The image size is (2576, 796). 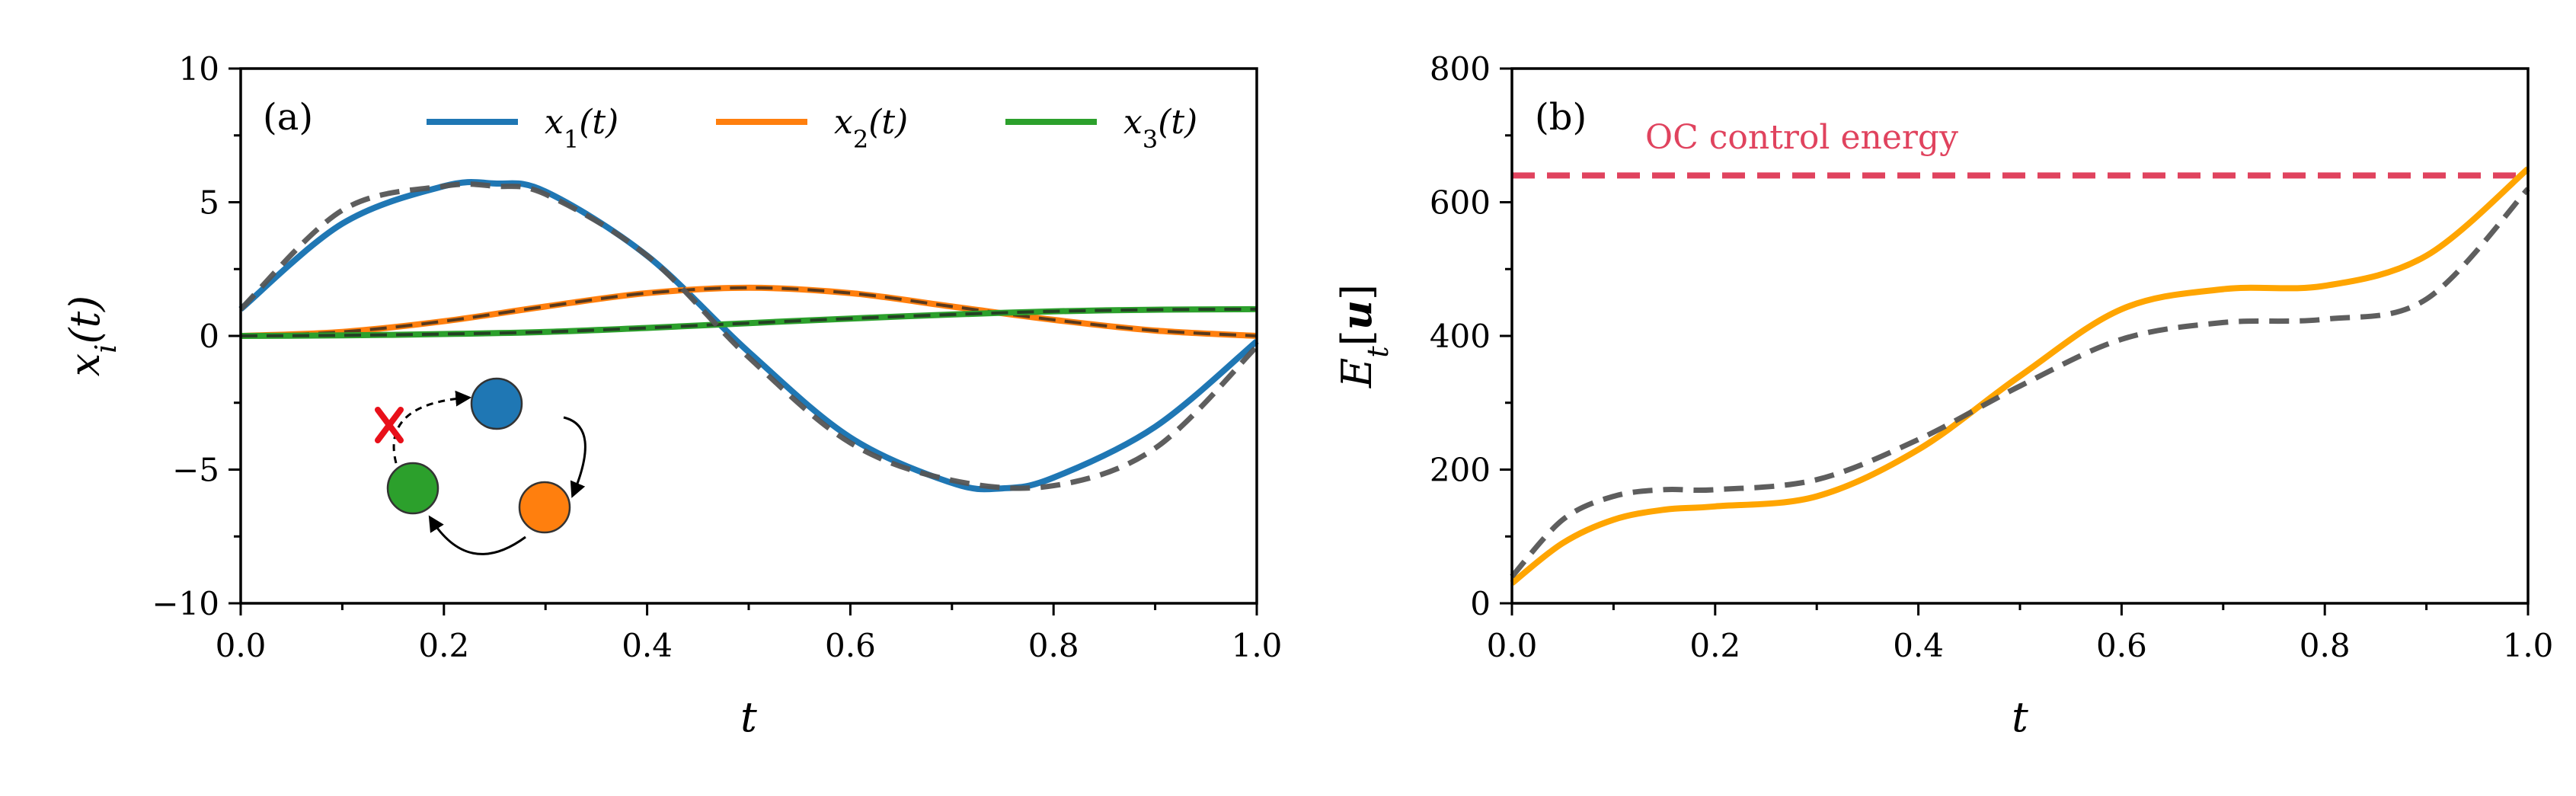 I want to click on oc-control-energy-label: OC control energy, so click(x=1801, y=137).